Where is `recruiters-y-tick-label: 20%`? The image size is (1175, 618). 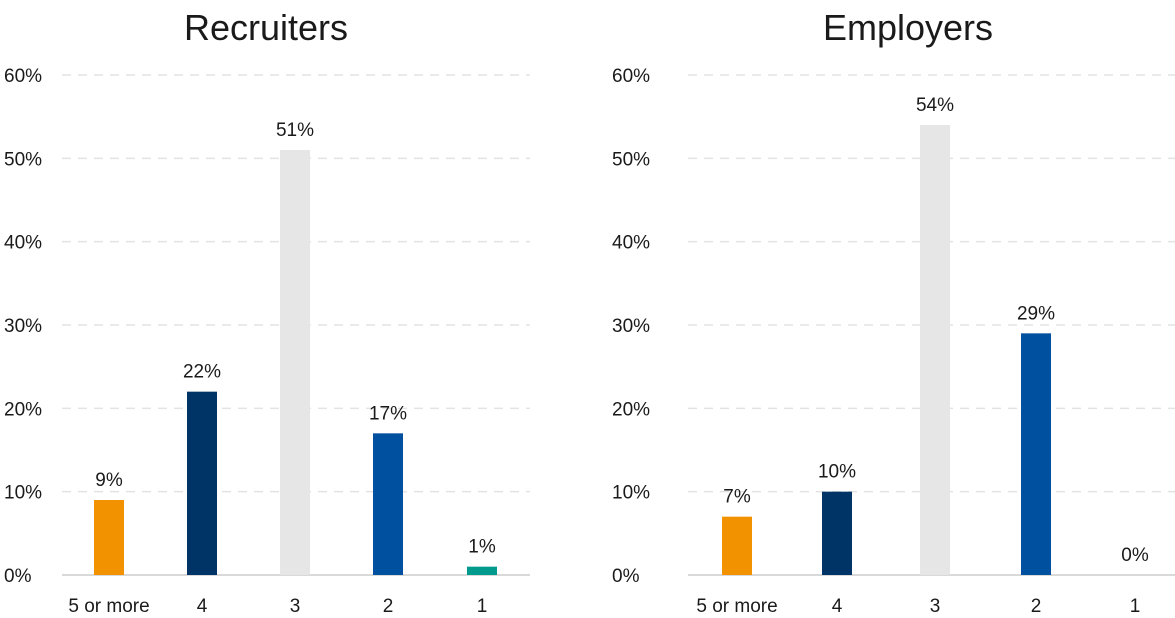 recruiters-y-tick-label: 20% is located at coordinates (23, 409).